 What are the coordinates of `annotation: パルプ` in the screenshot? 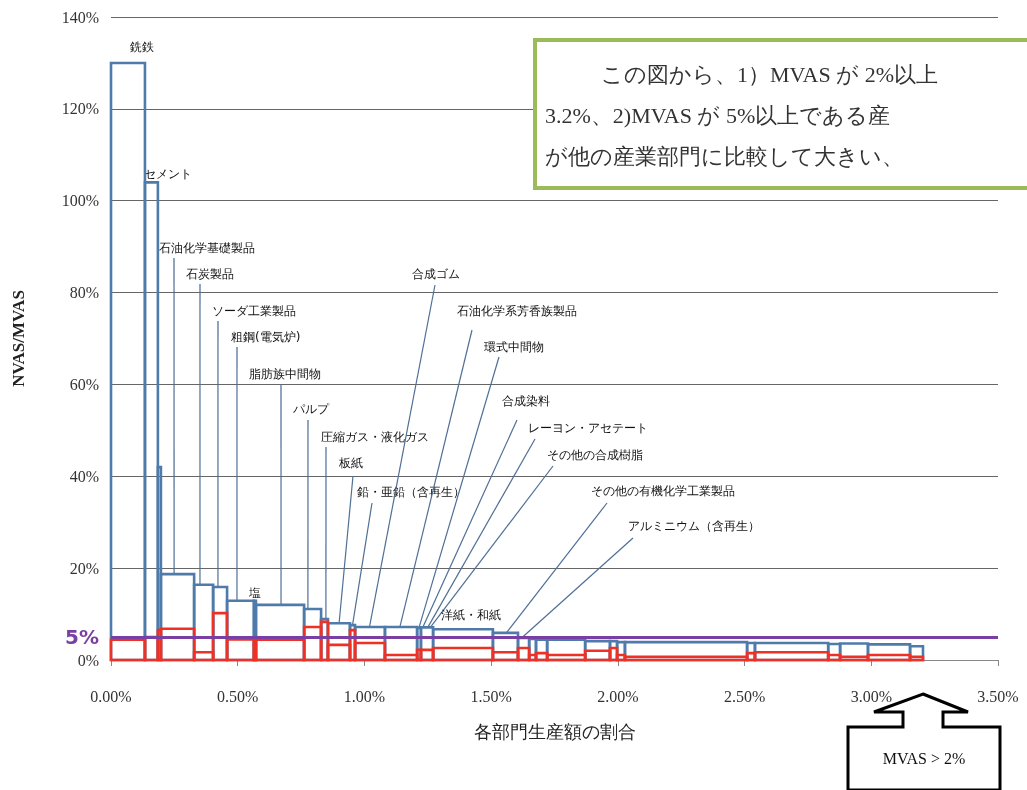 It's located at (311, 409).